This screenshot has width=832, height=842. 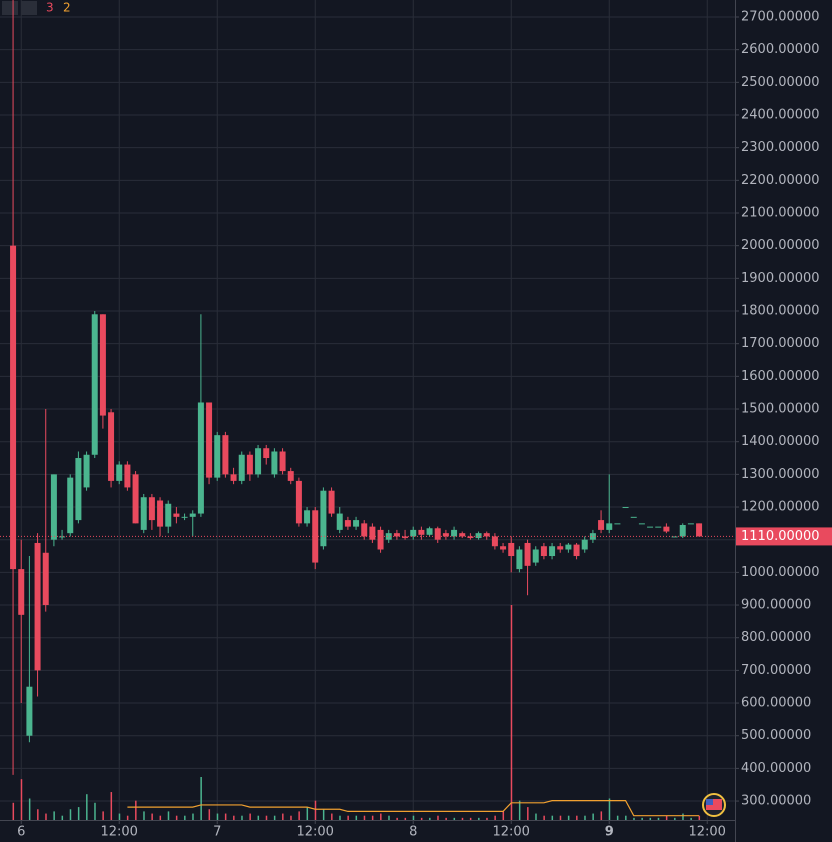 What do you see at coordinates (780, 16) in the screenshot?
I see `y-tick-label: 2700.00000` at bounding box center [780, 16].